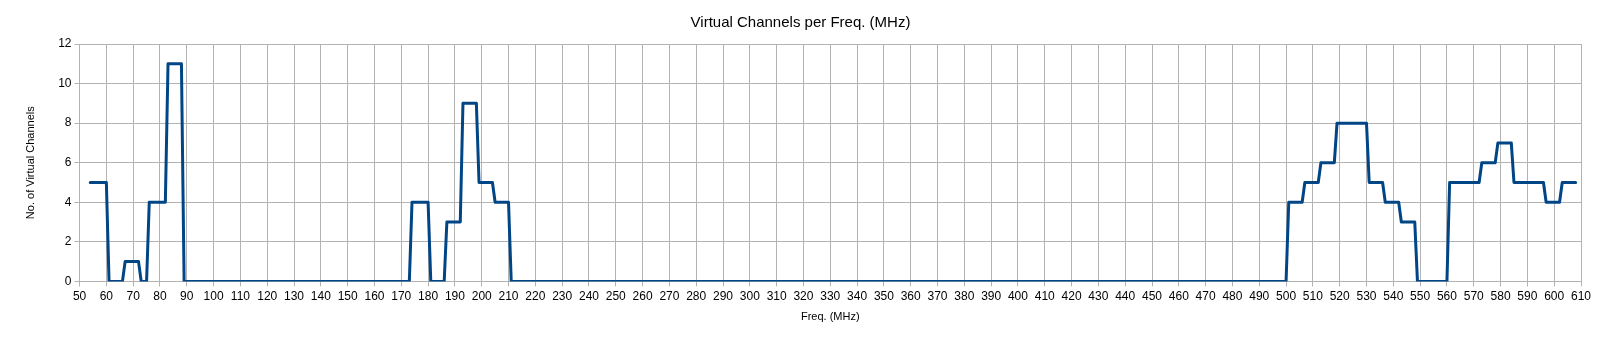 The height and width of the screenshot is (340, 1621). I want to click on y-tick-label: 8, so click(68, 122).